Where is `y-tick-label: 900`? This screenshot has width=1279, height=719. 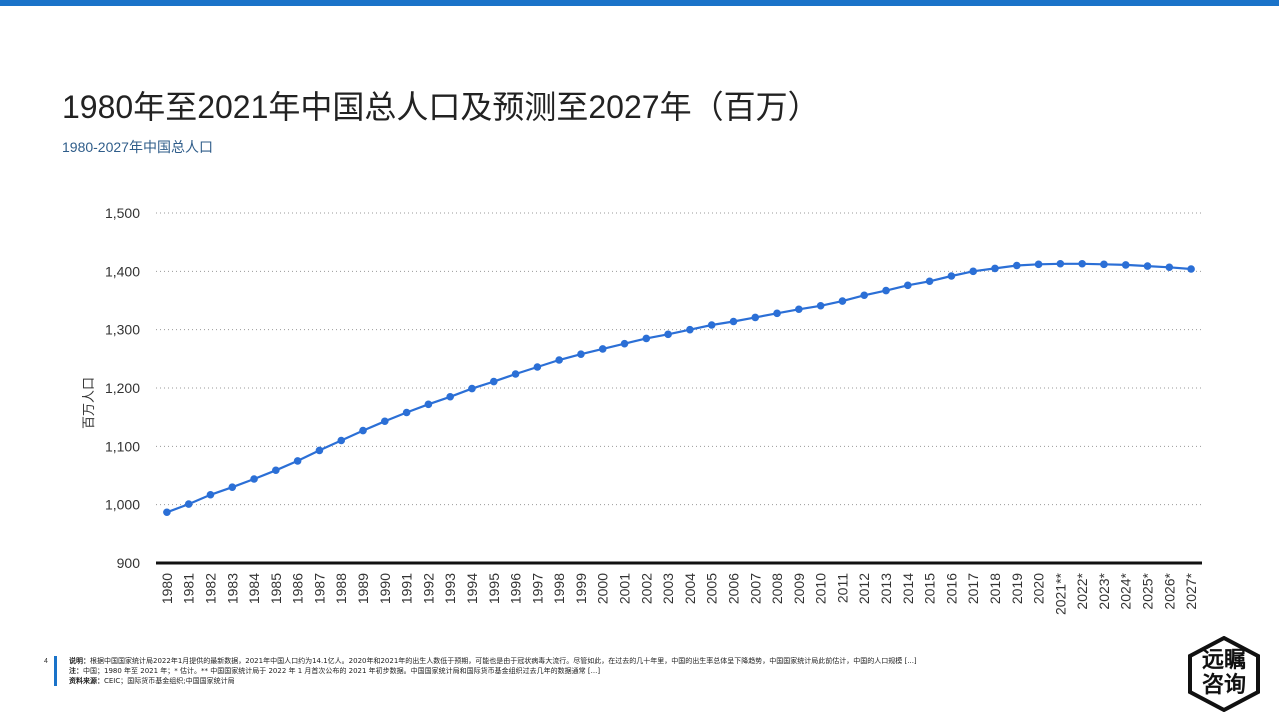 y-tick-label: 900 is located at coordinates (129, 563).